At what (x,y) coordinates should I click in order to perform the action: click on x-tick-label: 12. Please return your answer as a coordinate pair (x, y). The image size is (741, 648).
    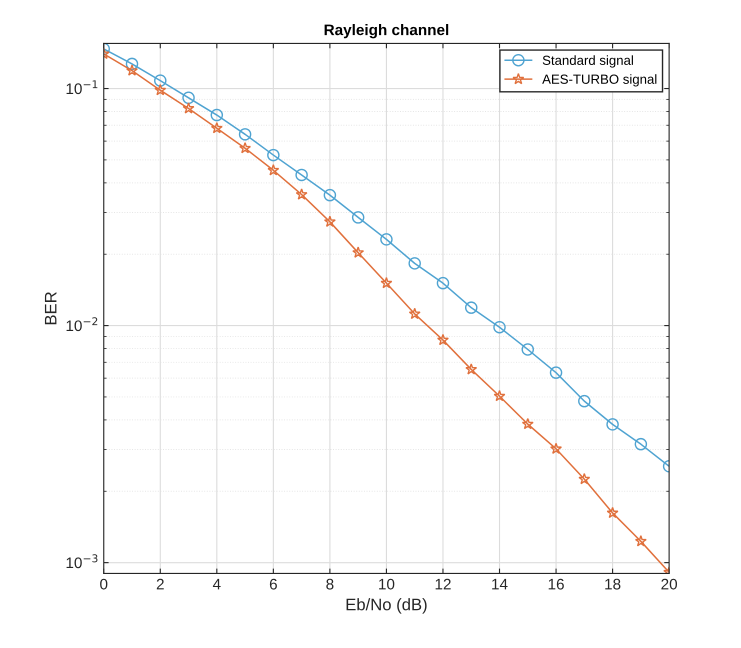
    Looking at the image, I should click on (443, 584).